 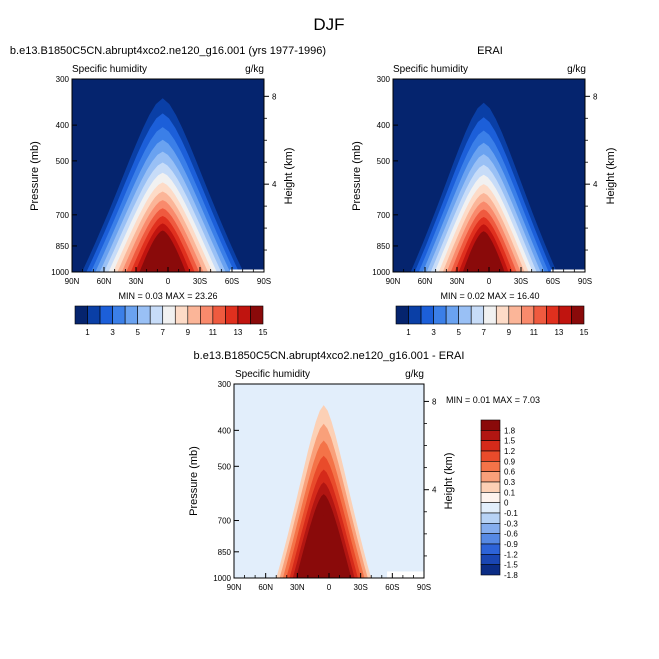 What do you see at coordinates (506, 503) in the screenshot?
I see `colorbar-label: 0` at bounding box center [506, 503].